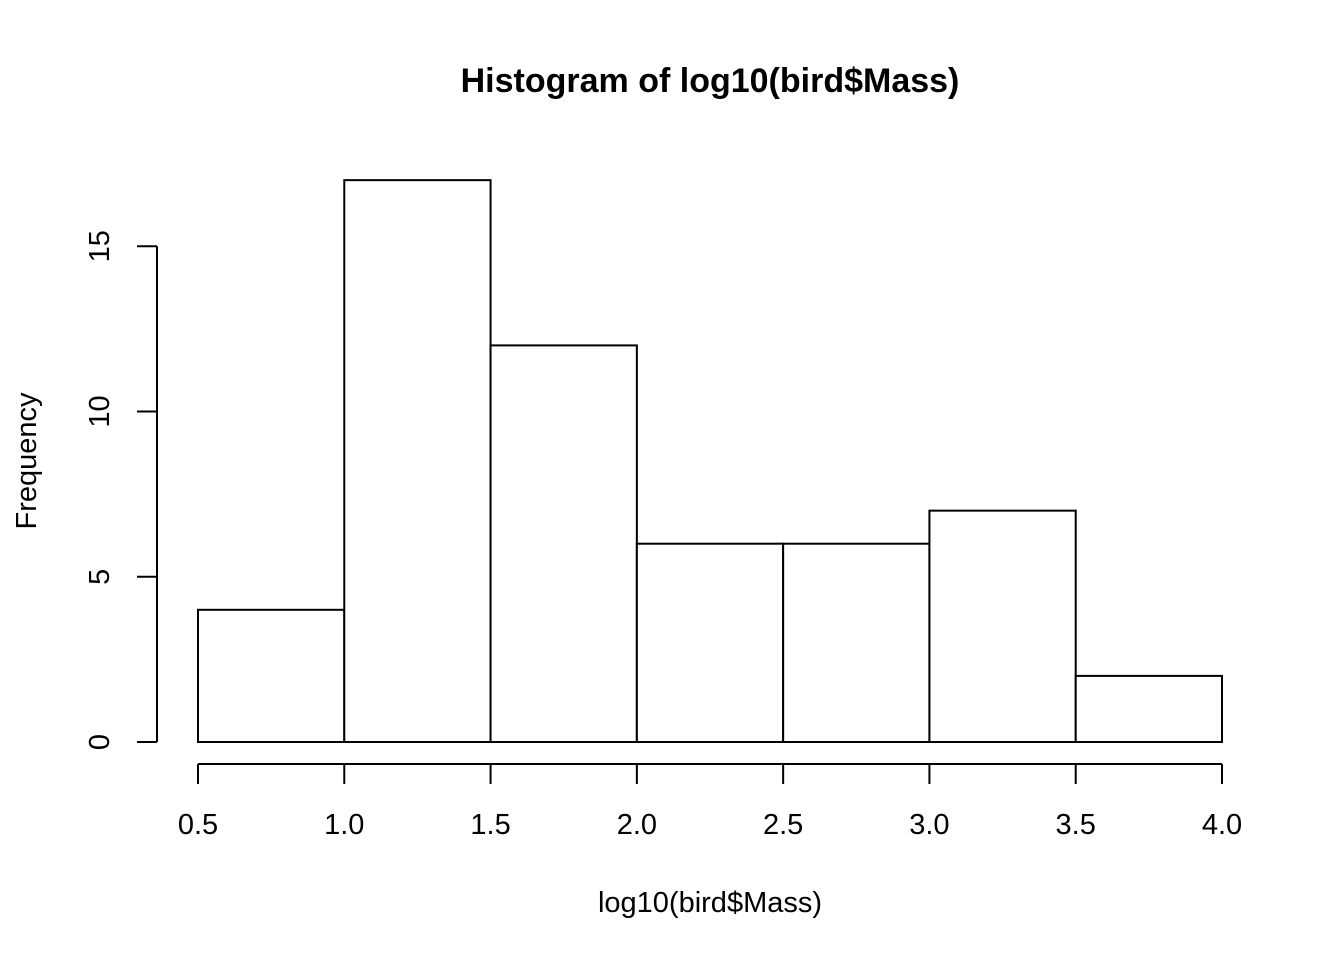  What do you see at coordinates (783, 825) in the screenshot?
I see `x-tick-label: 2.5` at bounding box center [783, 825].